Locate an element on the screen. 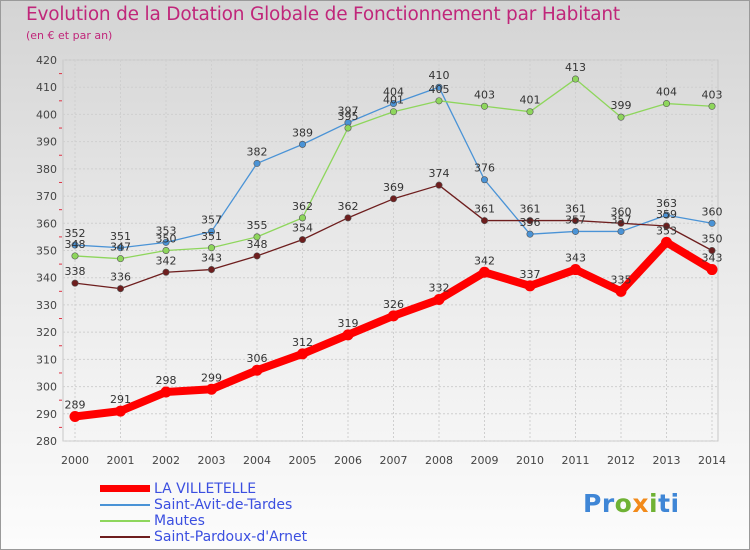 The height and width of the screenshot is (550, 750). legend-swatch is located at coordinates (125, 521).